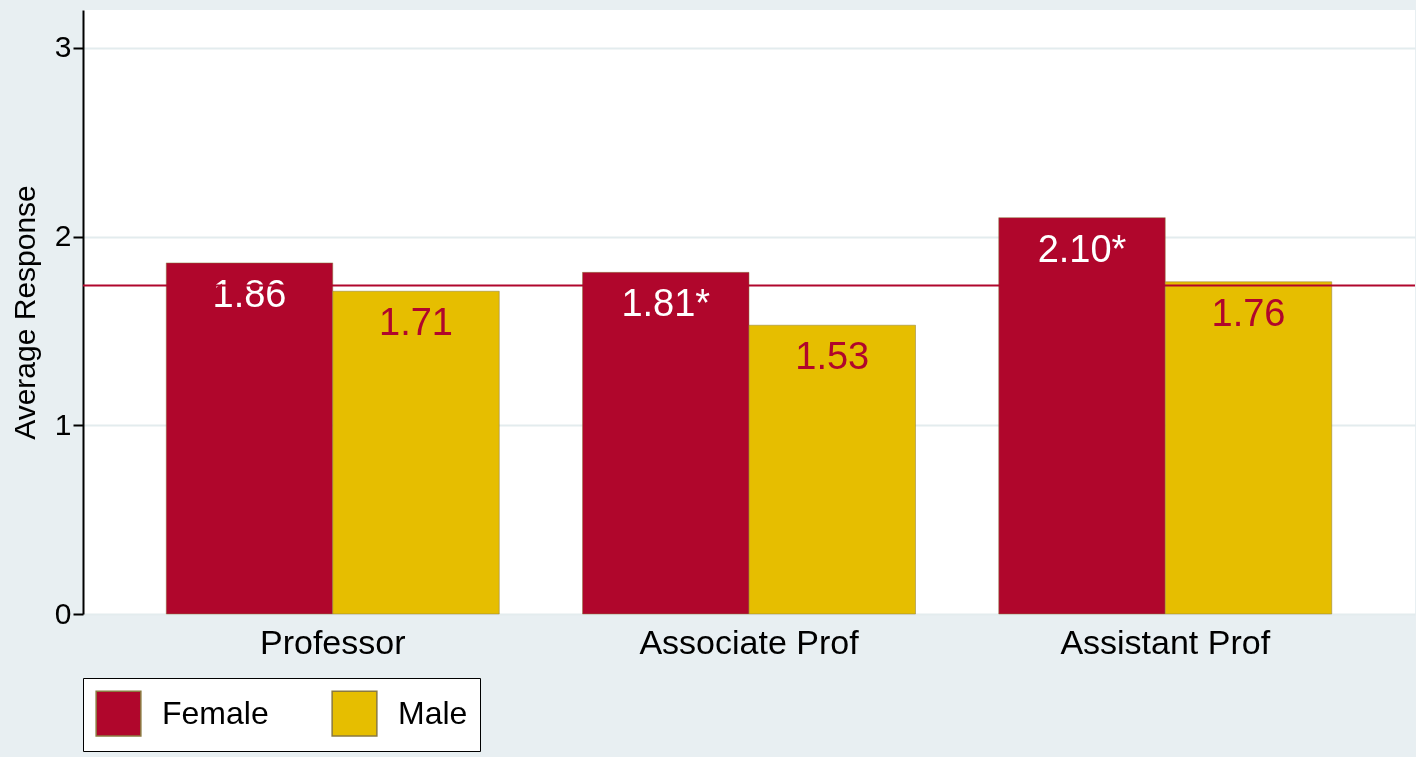  Describe the element at coordinates (63, 613) in the screenshot. I see `y-tick-label: 0` at that location.